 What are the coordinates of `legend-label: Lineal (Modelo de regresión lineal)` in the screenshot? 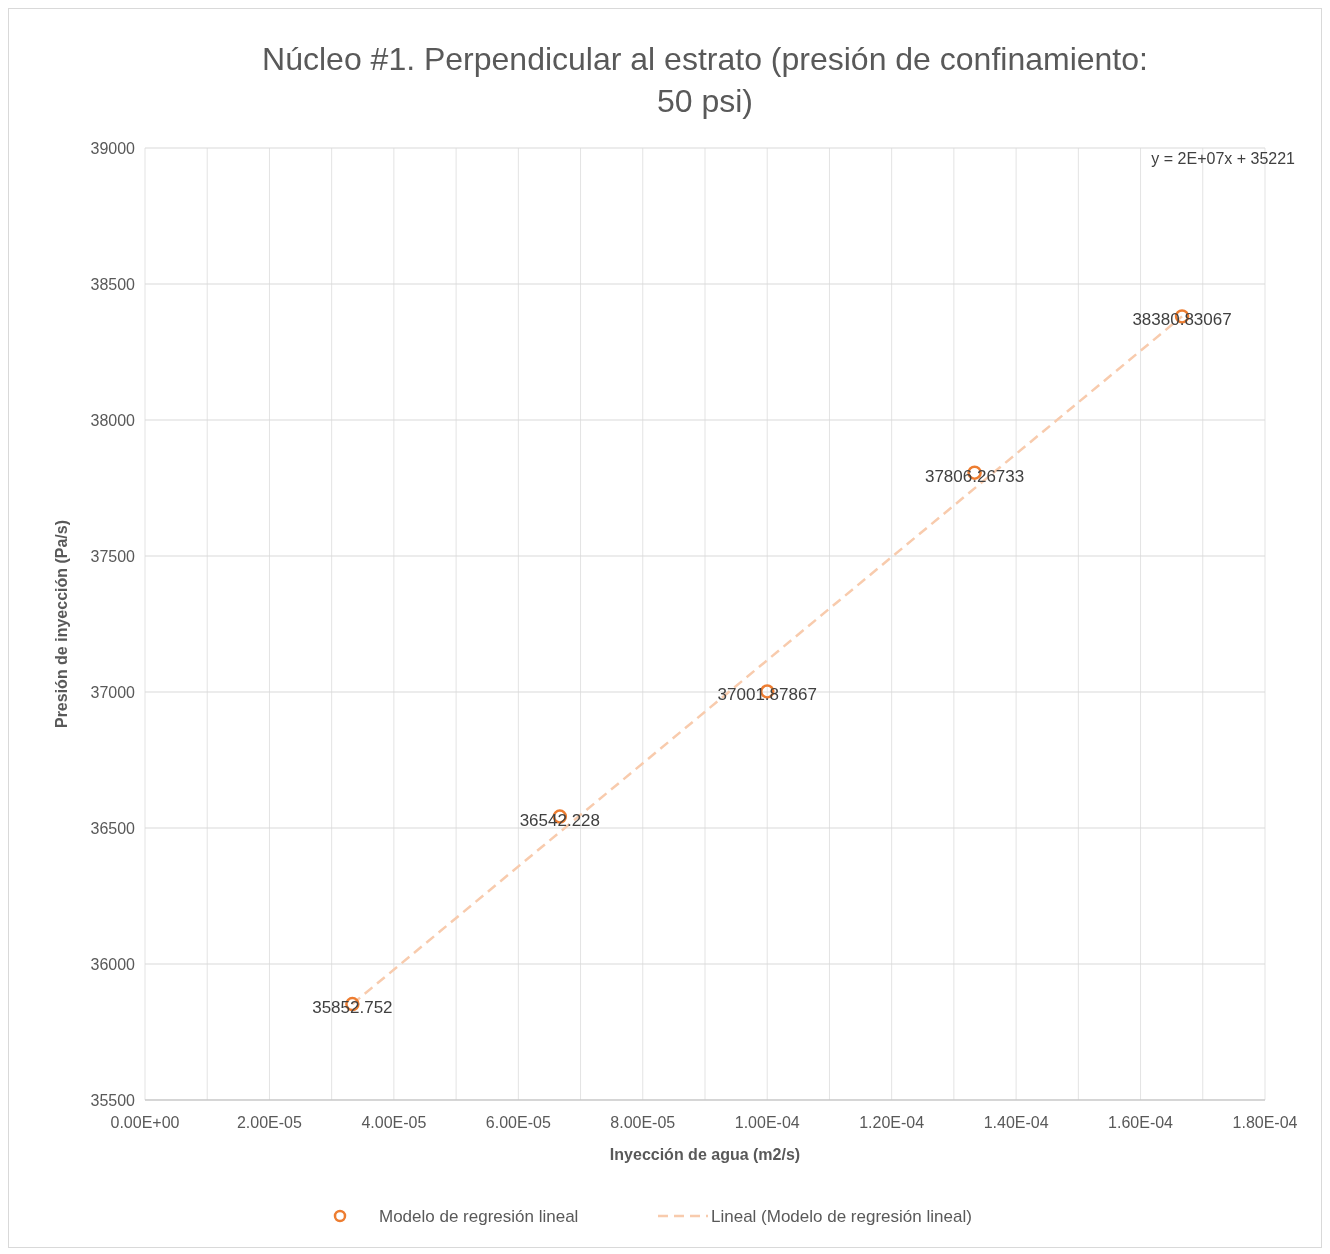 It's located at (841, 1216).